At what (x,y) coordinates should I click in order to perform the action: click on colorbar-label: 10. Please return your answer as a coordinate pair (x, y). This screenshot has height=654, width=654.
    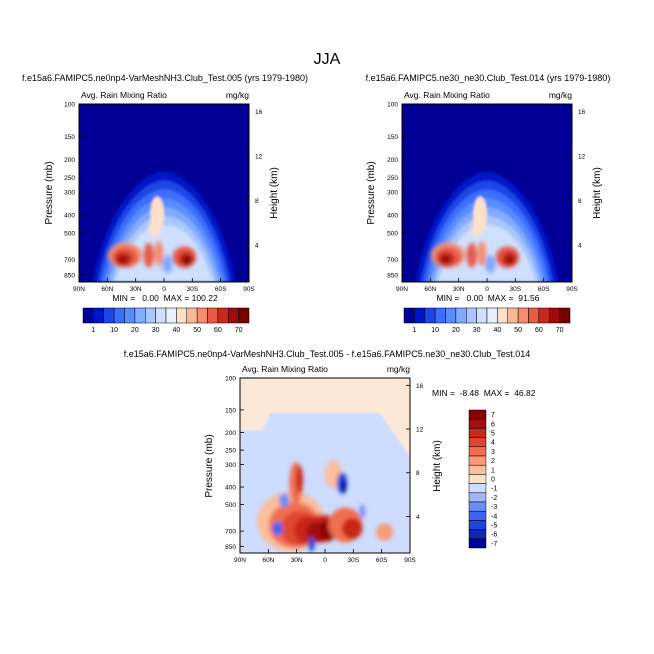
    Looking at the image, I should click on (435, 330).